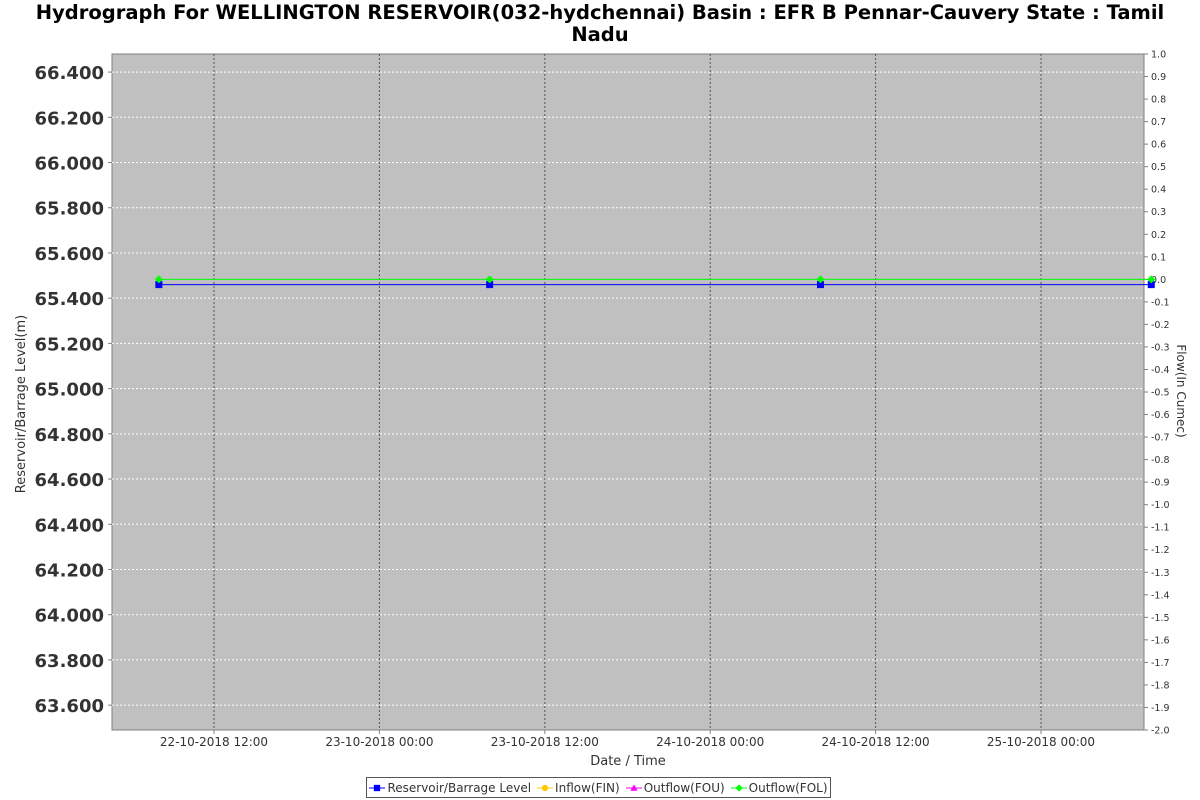 Image resolution: width=1200 pixels, height=800 pixels. Describe the element at coordinates (69, 299) in the screenshot. I see `y-tick-label: 65.400` at that location.